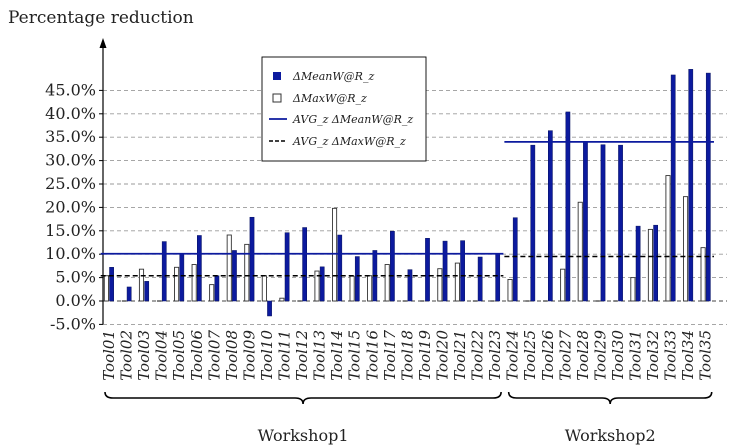 The height and width of the screenshot is (446, 732). Describe the element at coordinates (70, 113) in the screenshot. I see `y-tick-label: 40.0%` at that location.